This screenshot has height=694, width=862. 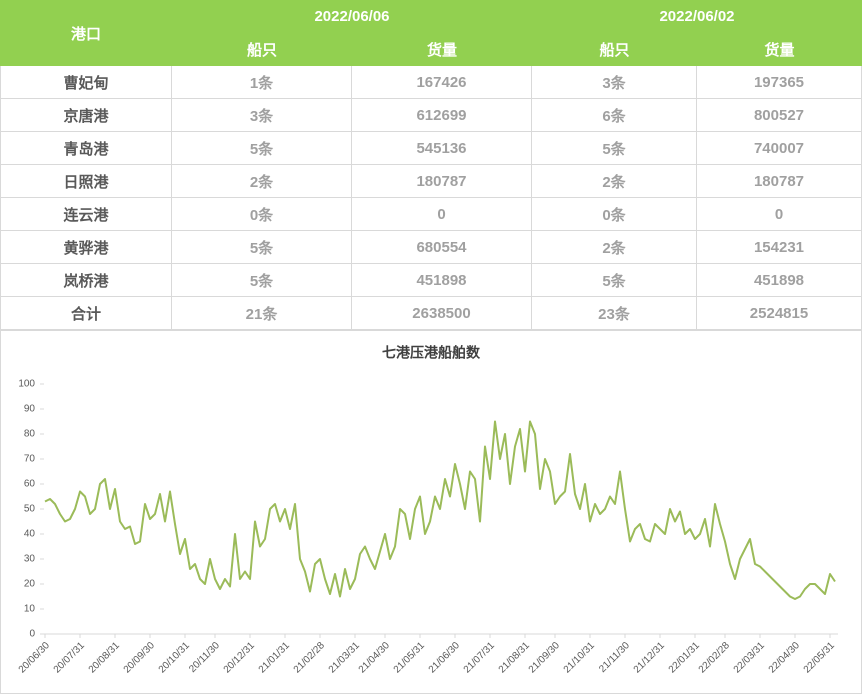 I want to click on x-tick-label: 20/08/31, so click(x=105, y=658).